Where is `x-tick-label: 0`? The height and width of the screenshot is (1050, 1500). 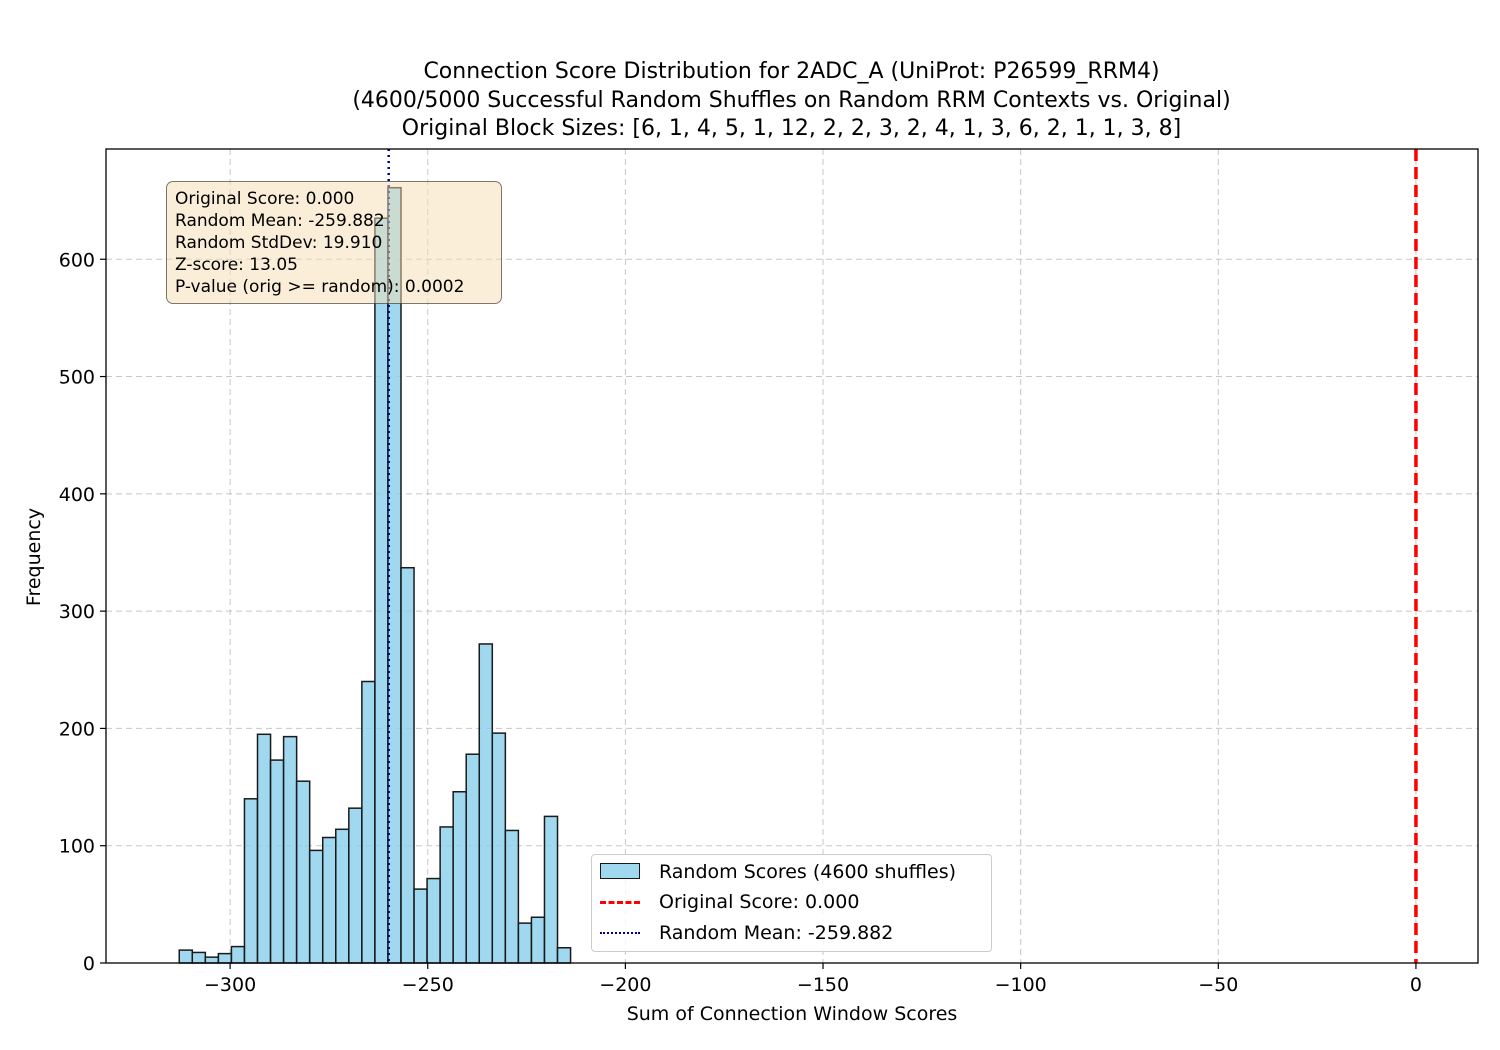 x-tick-label: 0 is located at coordinates (1416, 985).